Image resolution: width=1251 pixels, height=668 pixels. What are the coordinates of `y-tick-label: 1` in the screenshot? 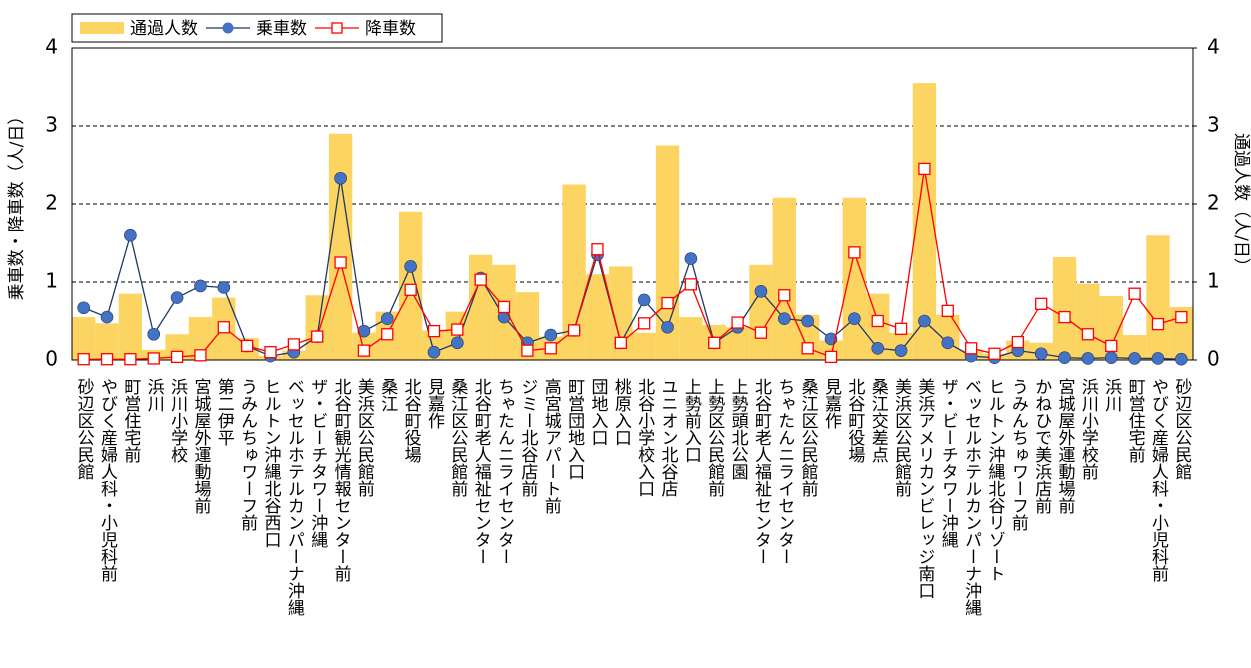 It's located at (51, 281).